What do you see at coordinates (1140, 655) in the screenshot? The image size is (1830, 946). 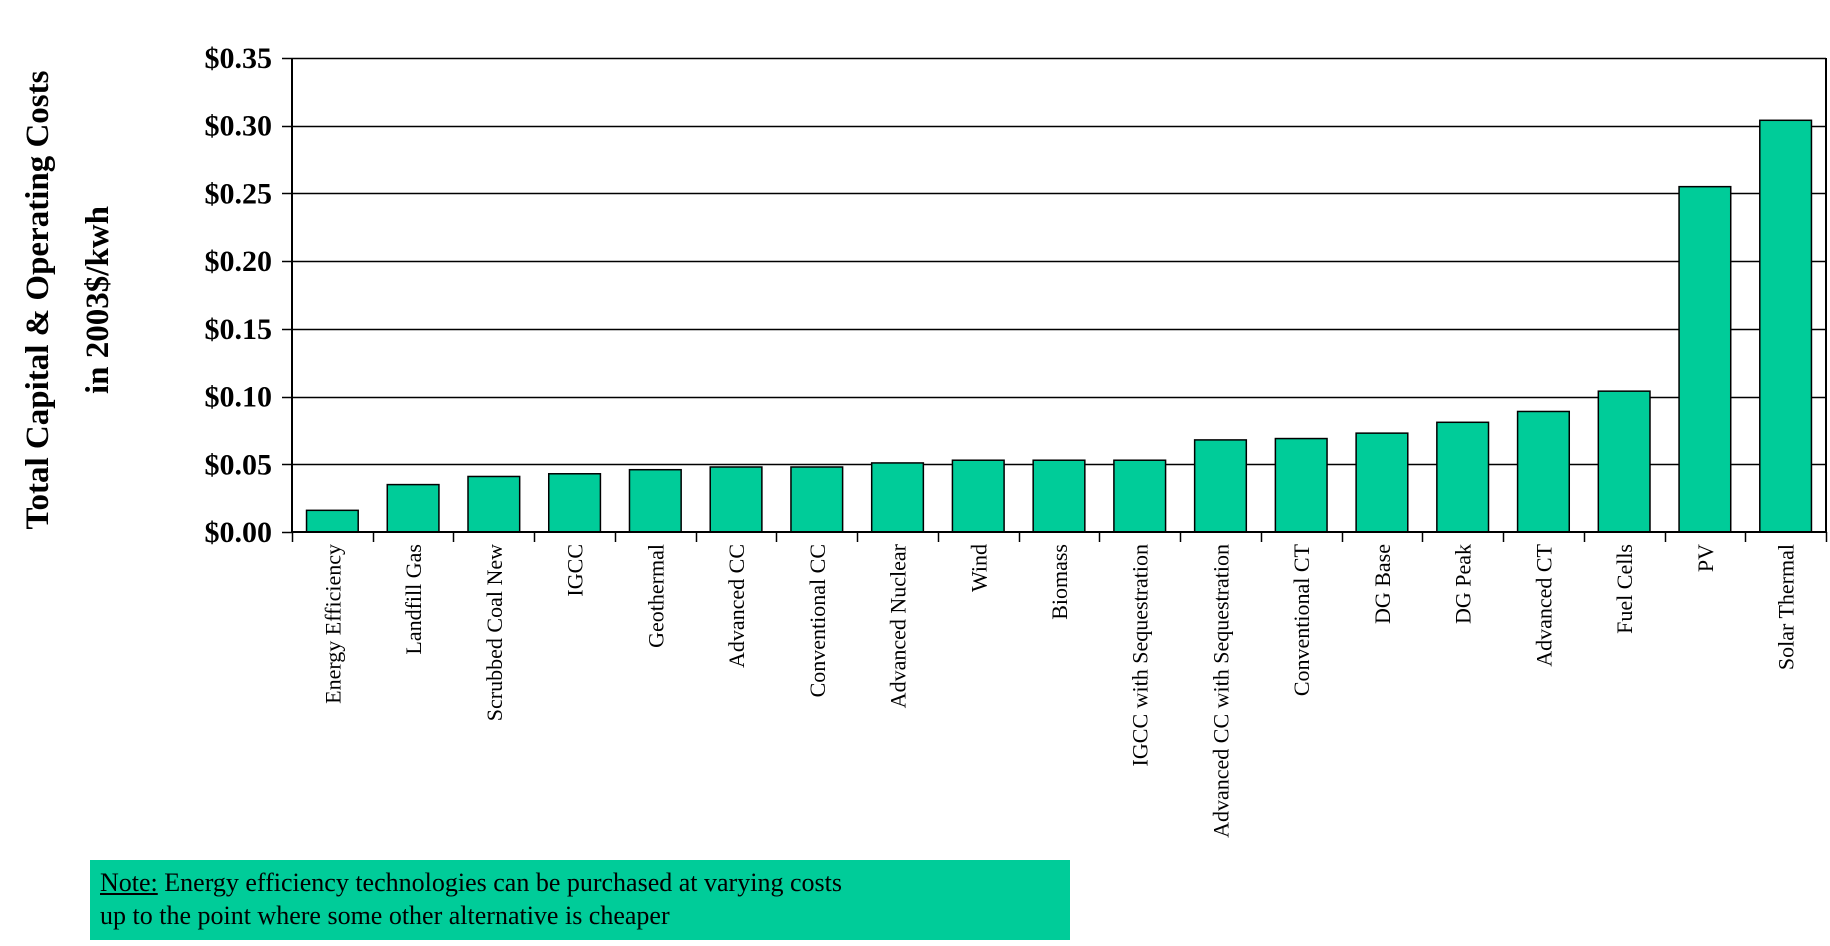 I see `x-tick-label-10: IGCC with Sequestration` at bounding box center [1140, 655].